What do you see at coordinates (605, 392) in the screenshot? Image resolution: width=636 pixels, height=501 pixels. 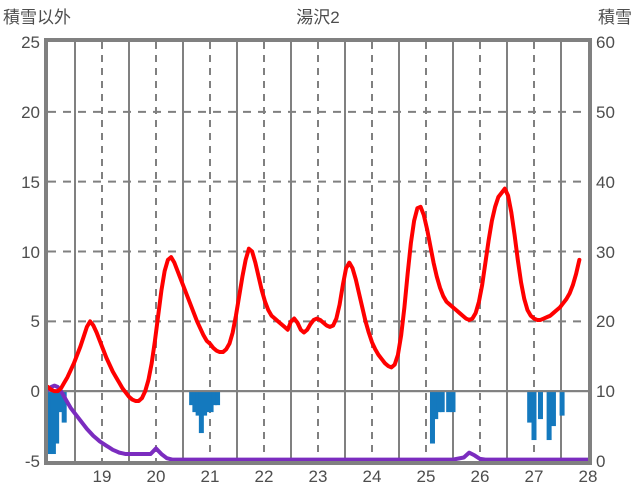 I see `y-axis-right-tick: 10` at bounding box center [605, 392].